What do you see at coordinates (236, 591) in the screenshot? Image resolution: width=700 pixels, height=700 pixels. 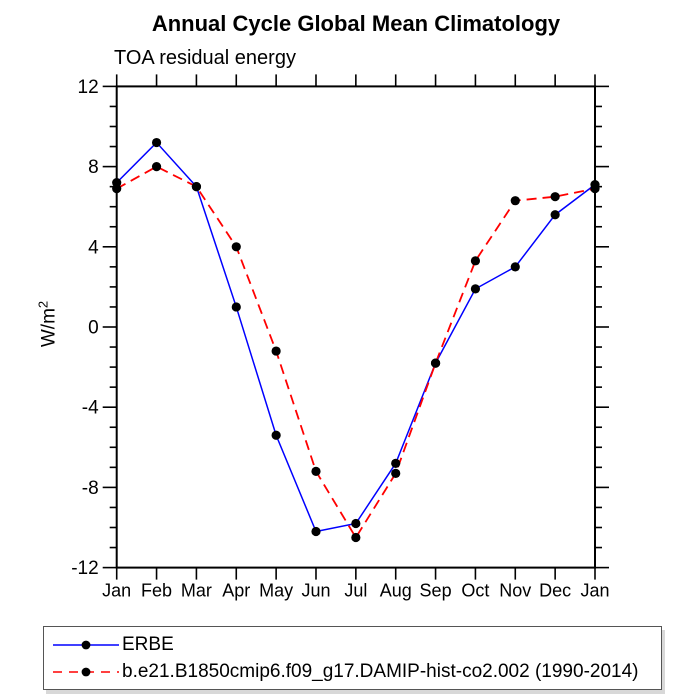 I see `x-tick-label: Apr` at bounding box center [236, 591].